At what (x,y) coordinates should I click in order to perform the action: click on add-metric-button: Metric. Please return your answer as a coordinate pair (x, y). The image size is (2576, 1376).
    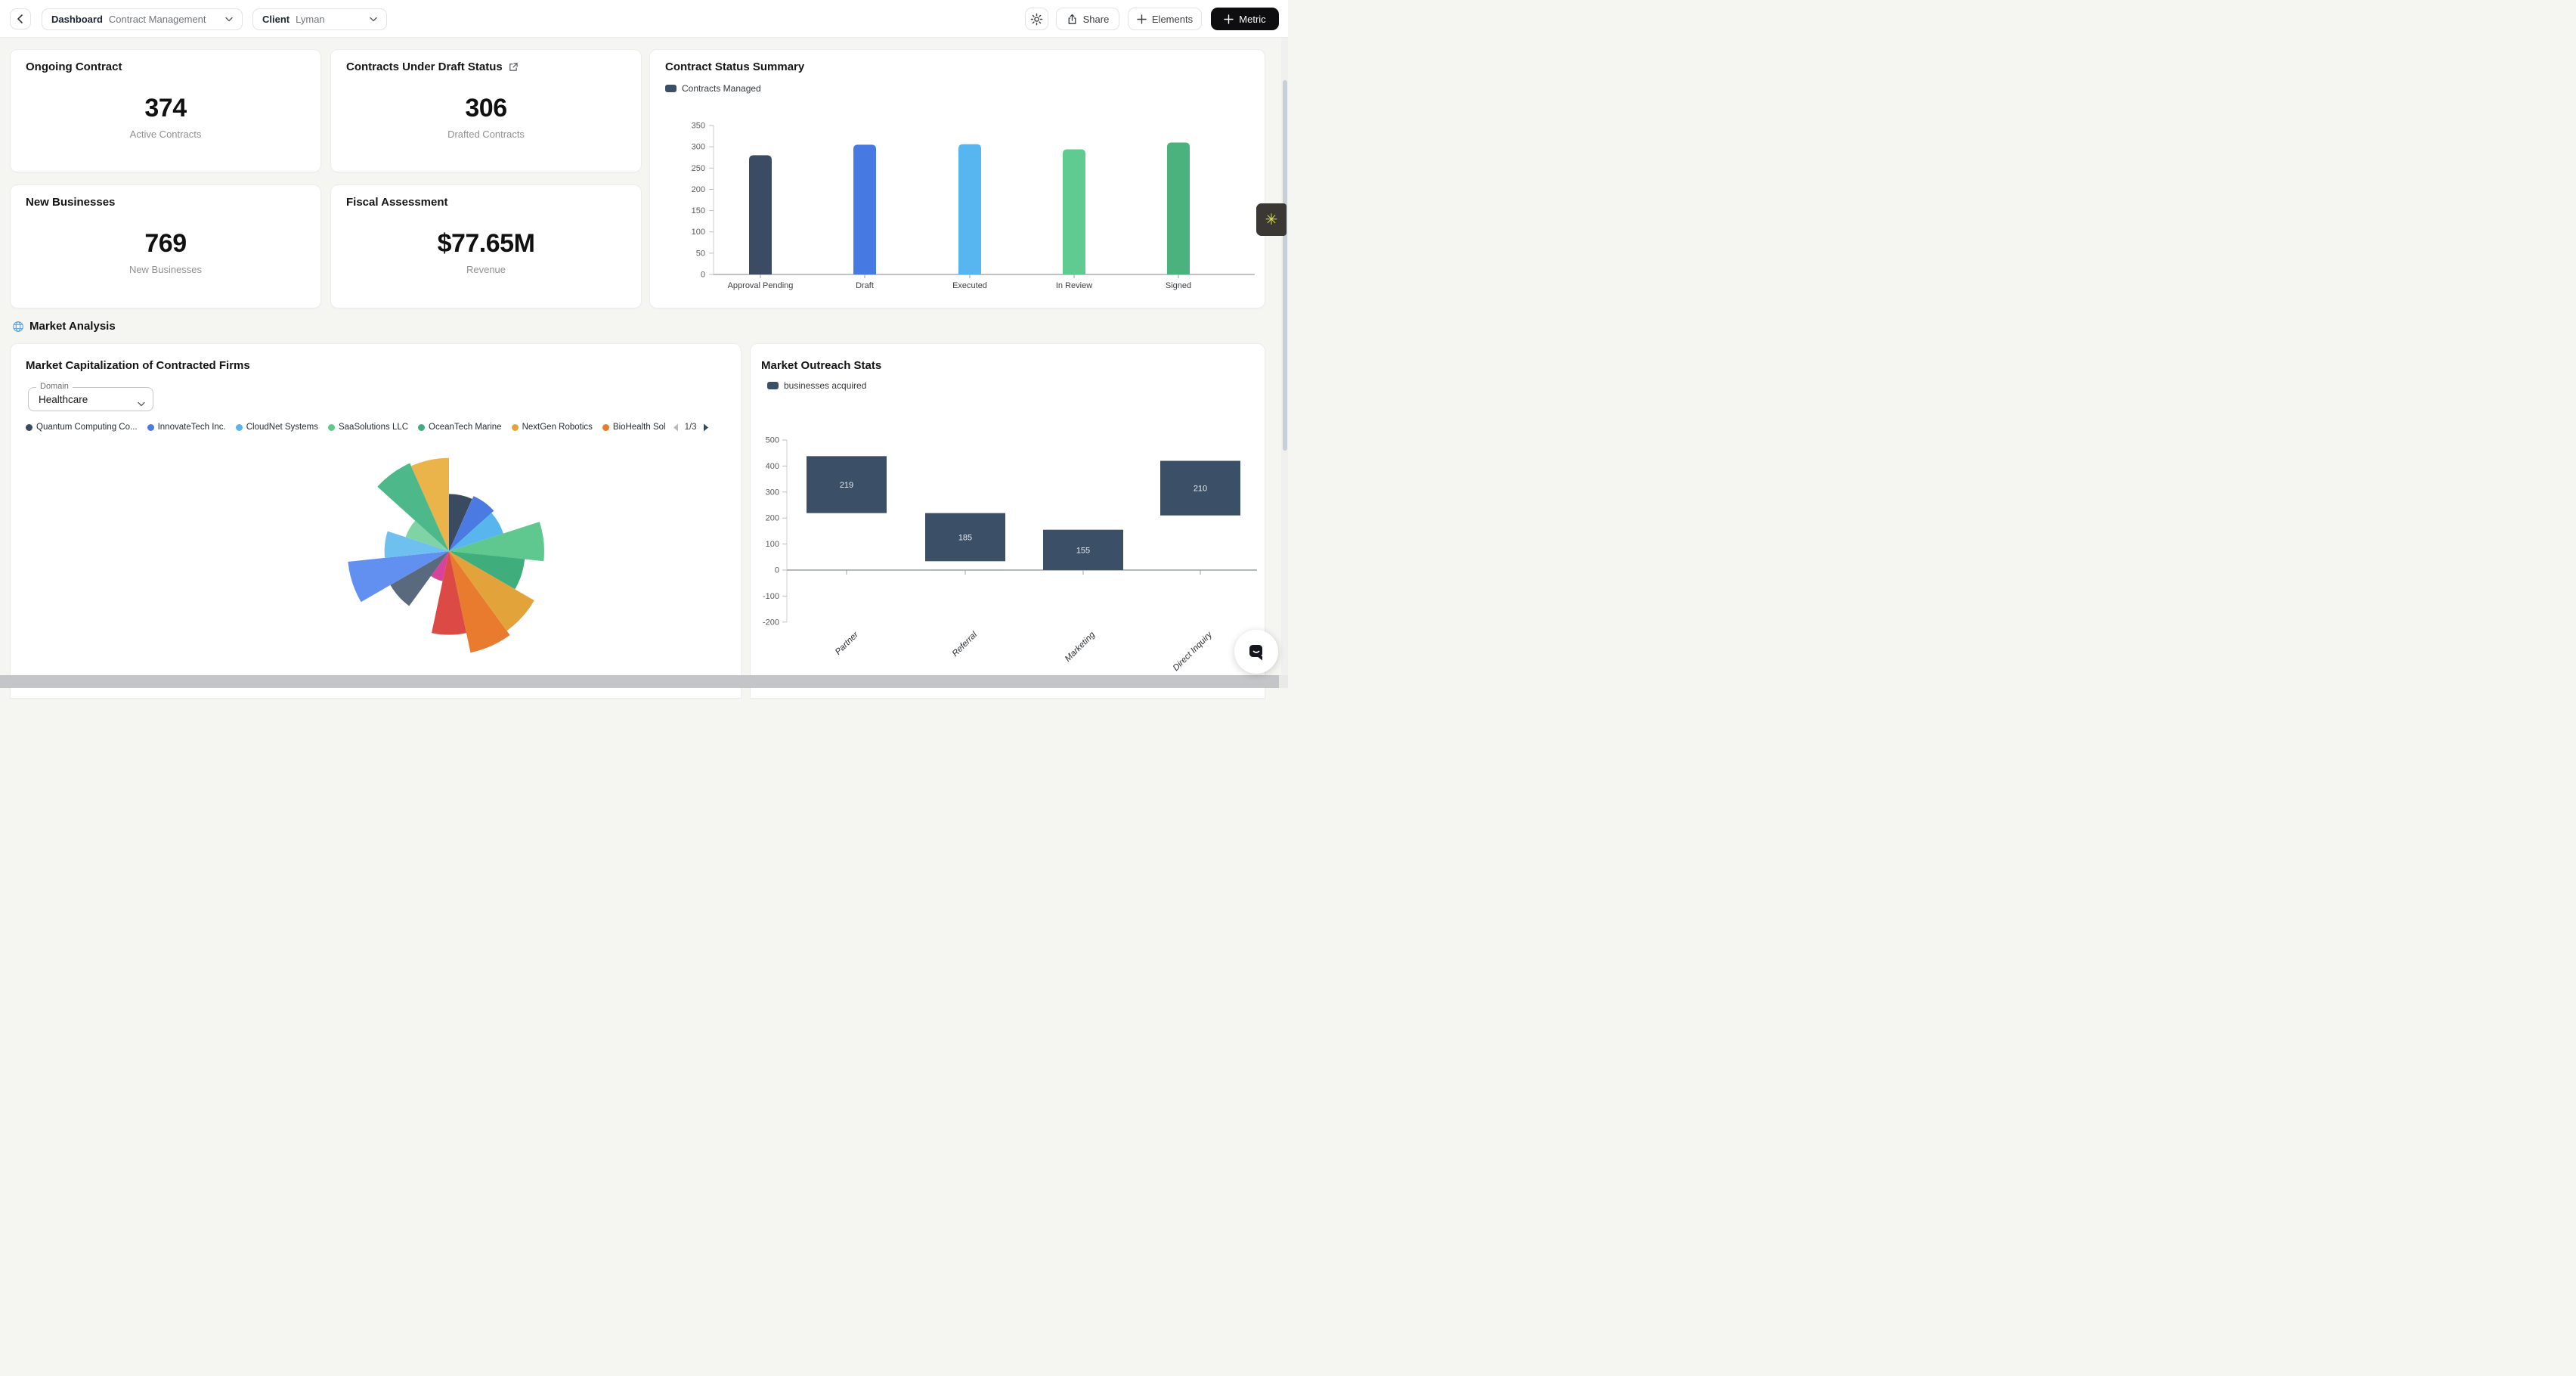
    Looking at the image, I should click on (1245, 19).